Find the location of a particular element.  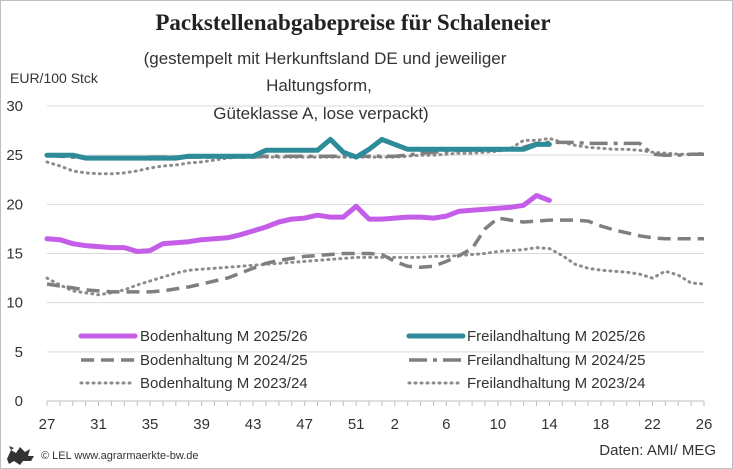

x-tick-label: 39 is located at coordinates (201, 424).